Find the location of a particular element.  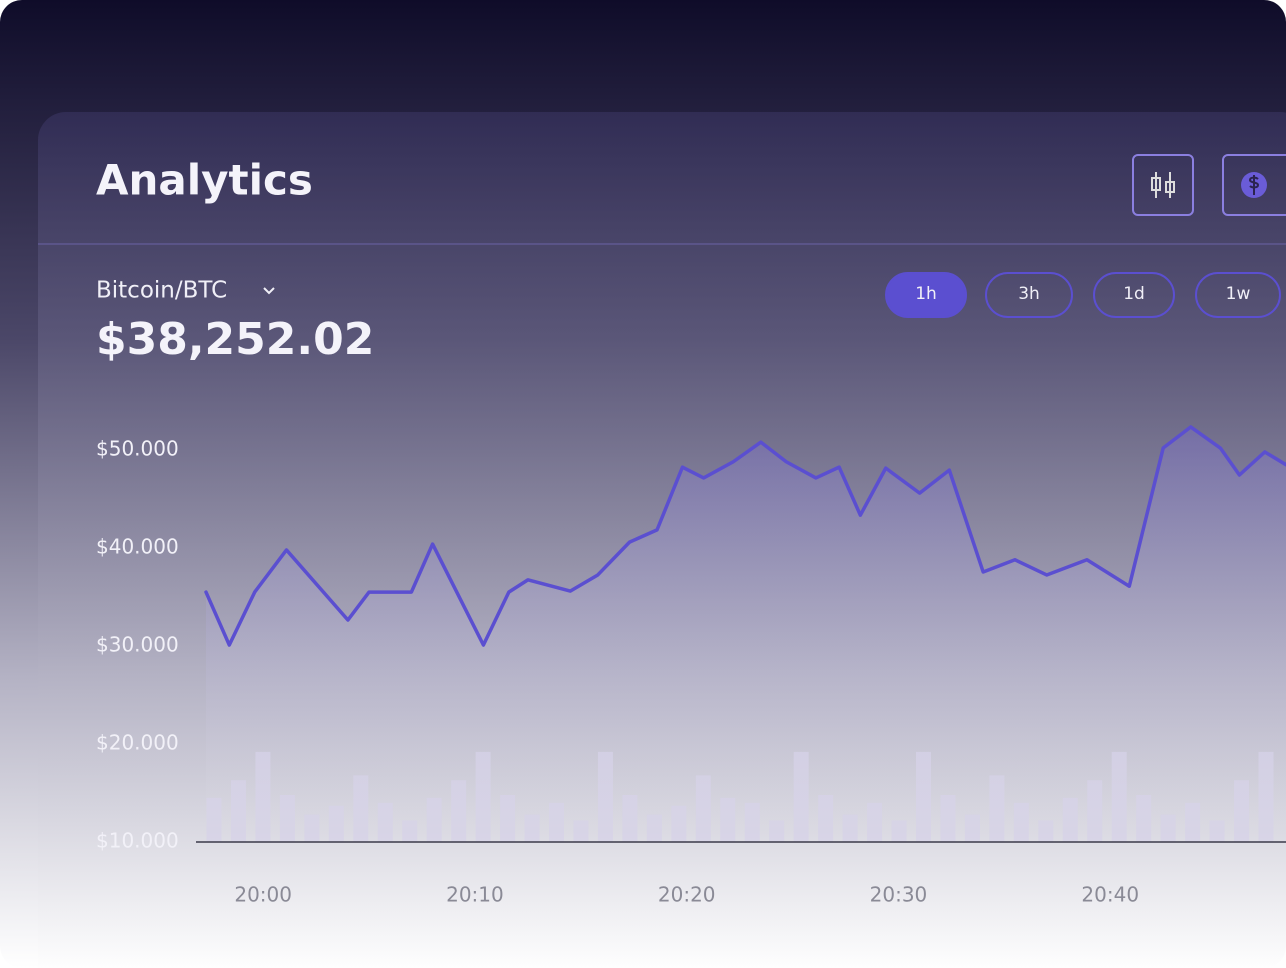

range-label: 3h is located at coordinates (1029, 294).